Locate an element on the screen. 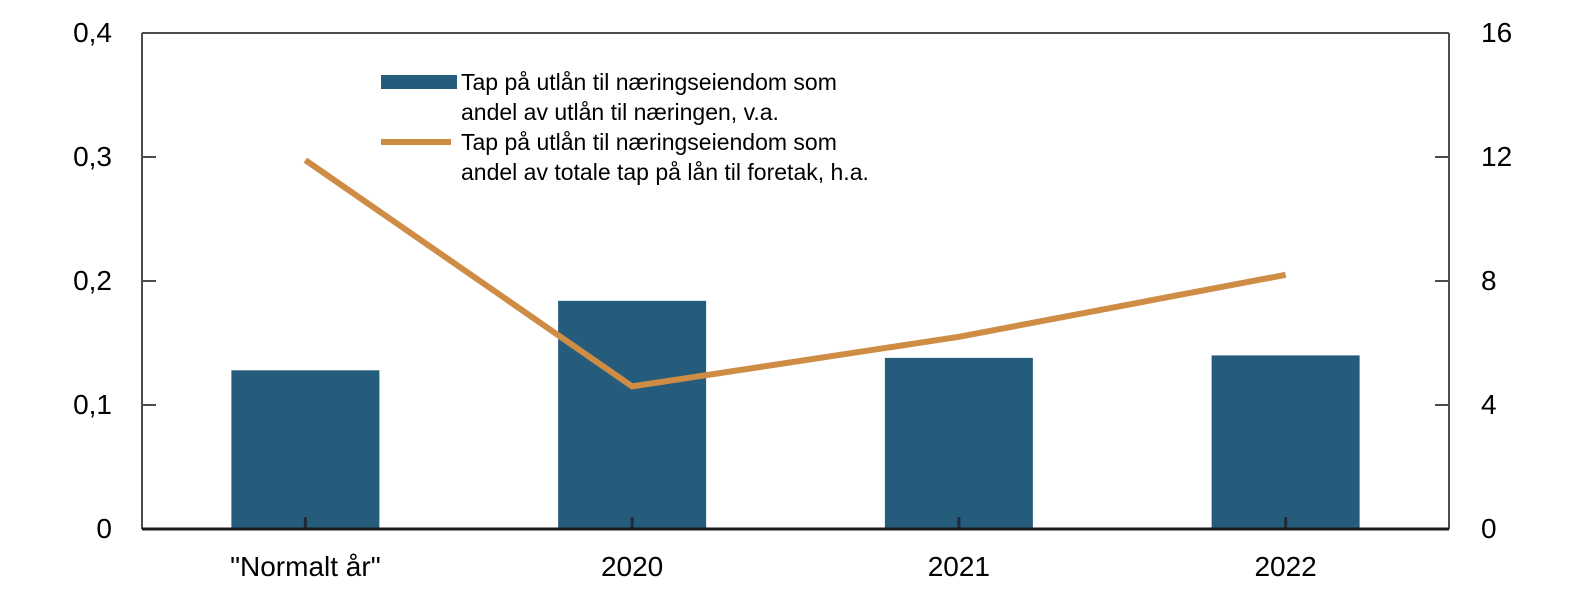 The width and height of the screenshot is (1592, 603). bar-2022 is located at coordinates (1285, 442).